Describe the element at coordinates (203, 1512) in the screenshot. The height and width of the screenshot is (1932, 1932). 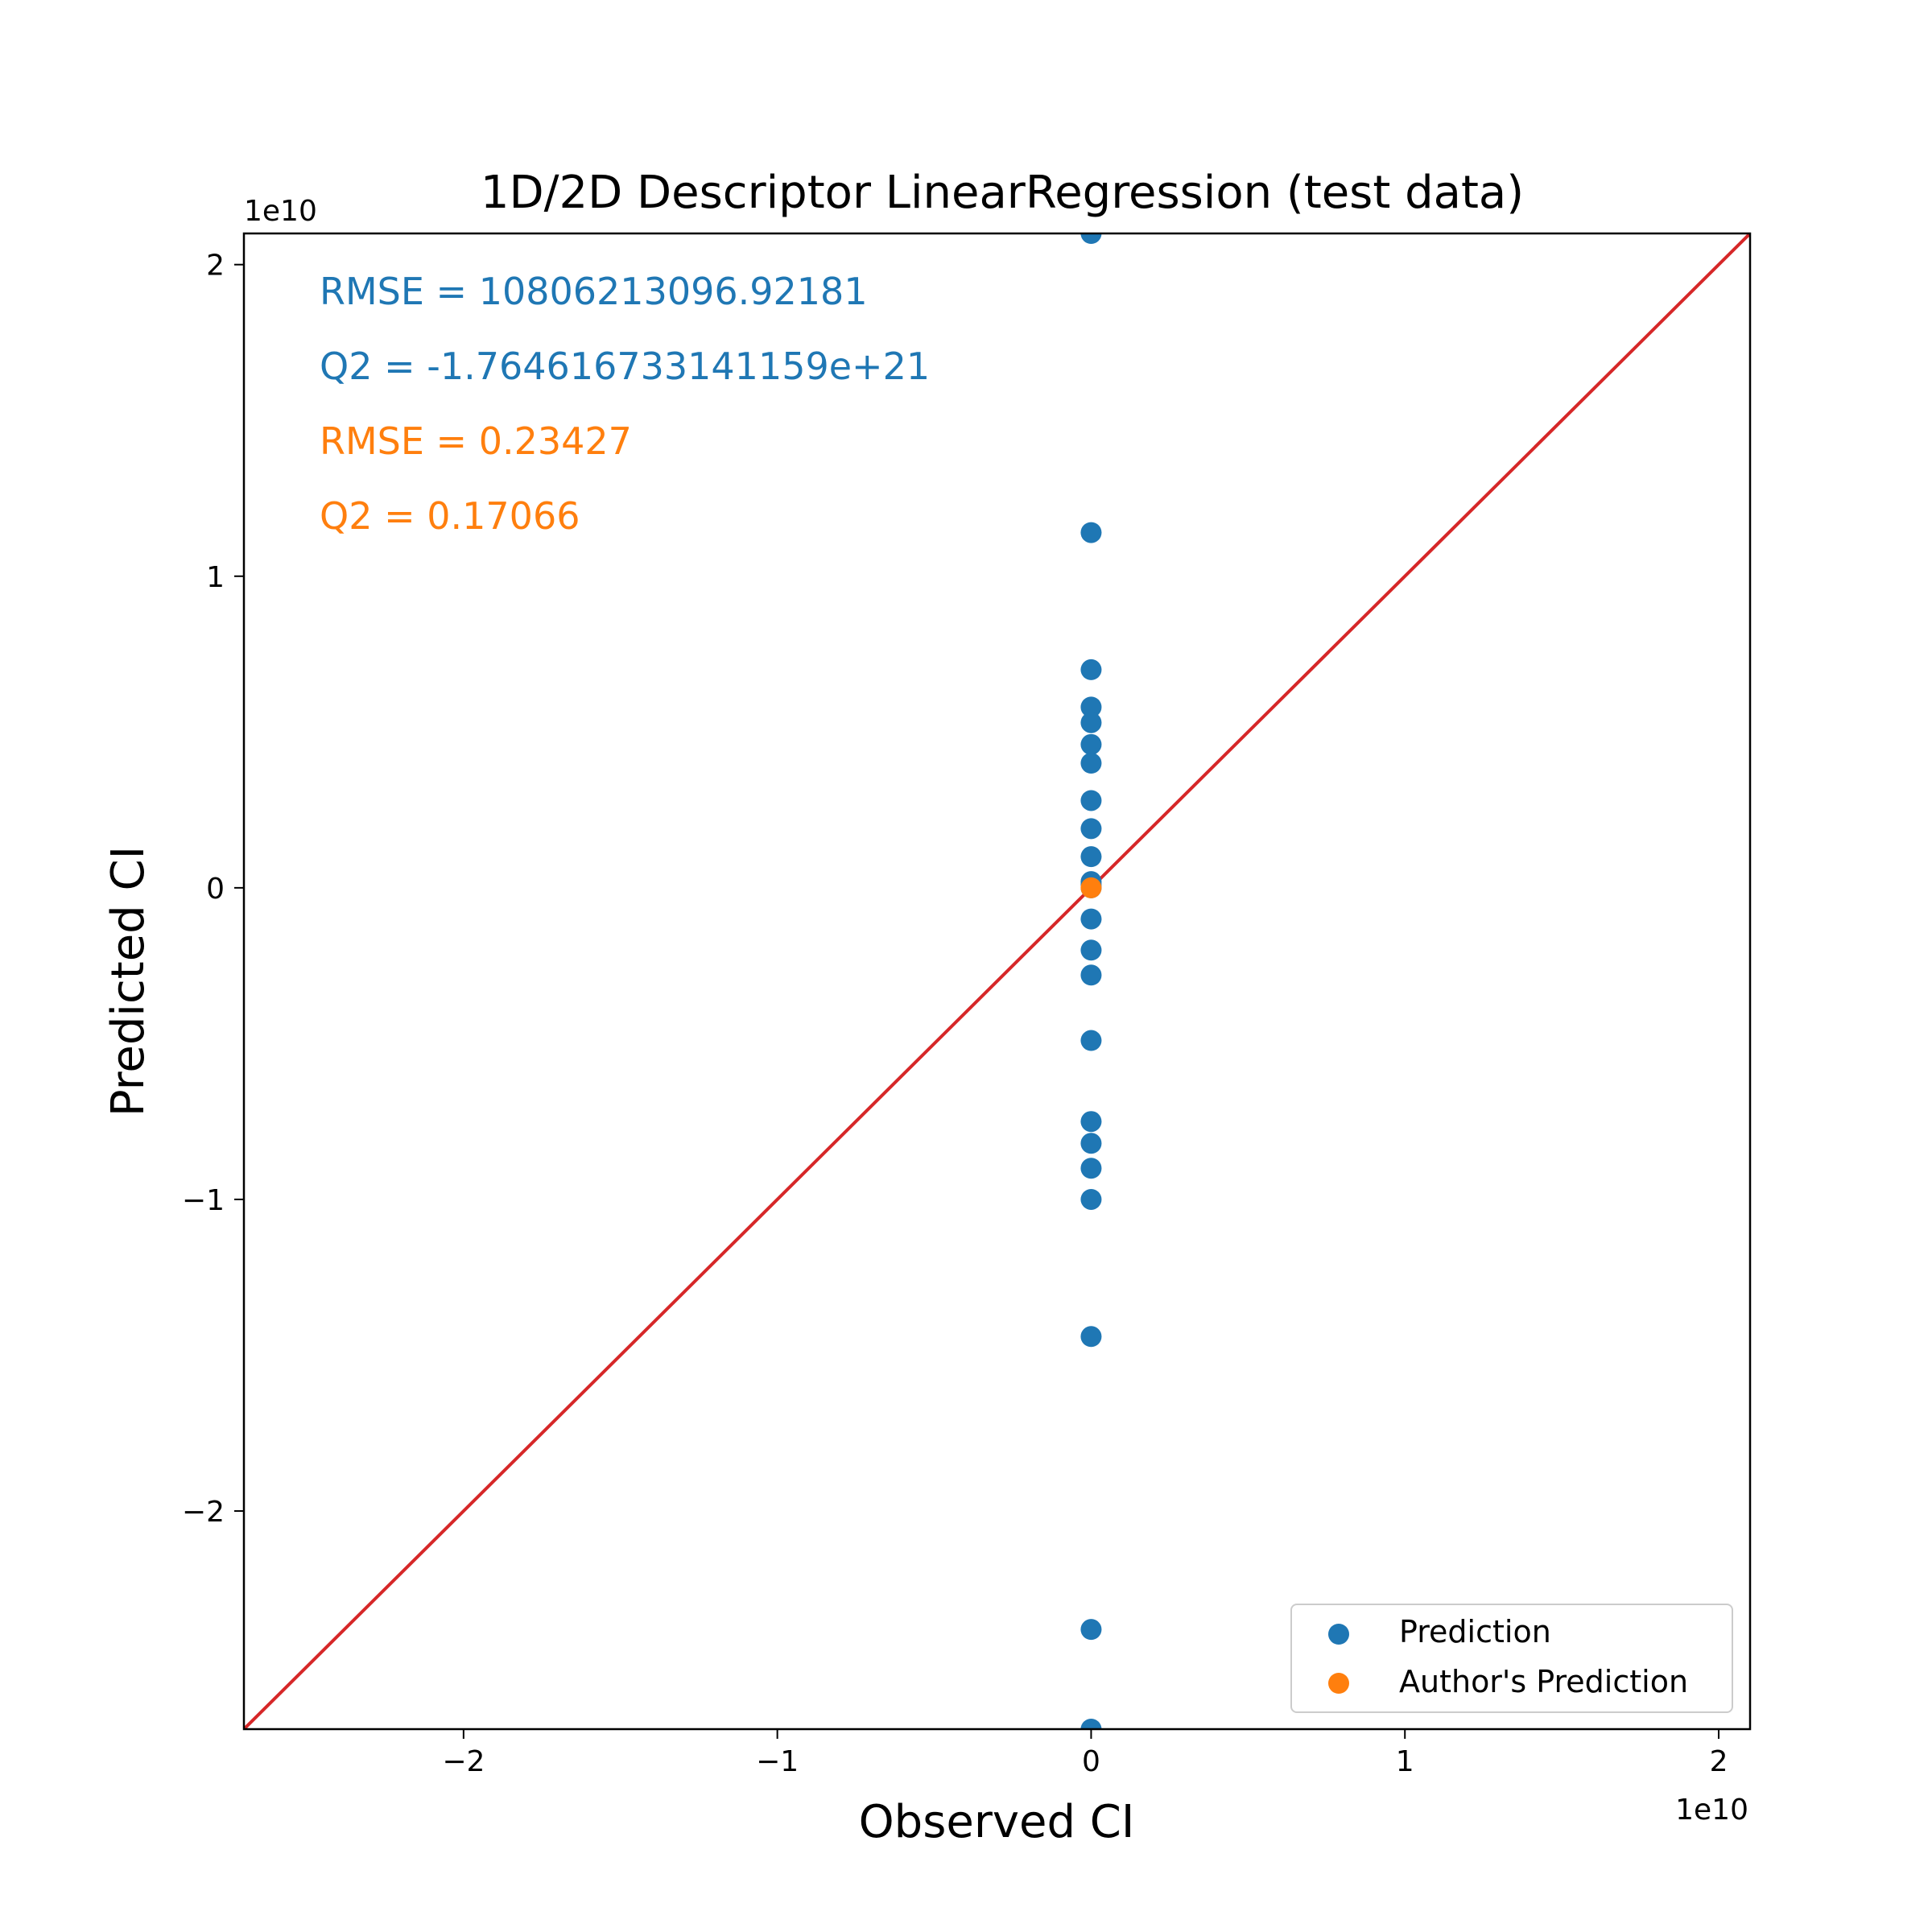
I see `y-tick-label: −2` at that location.